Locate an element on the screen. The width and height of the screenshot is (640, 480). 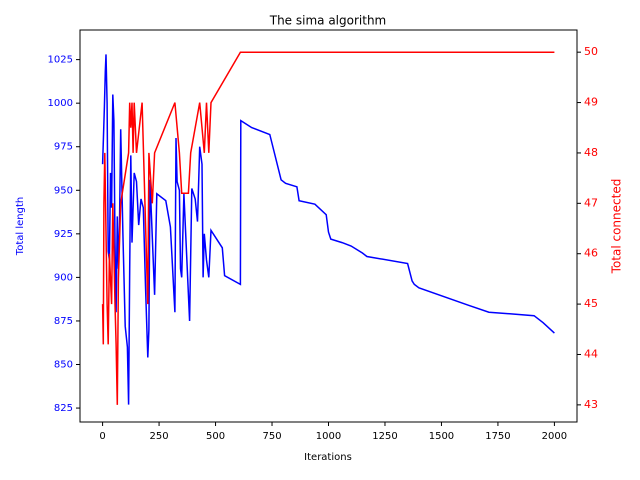
y2-tick-label: 50 is located at coordinates (591, 51).